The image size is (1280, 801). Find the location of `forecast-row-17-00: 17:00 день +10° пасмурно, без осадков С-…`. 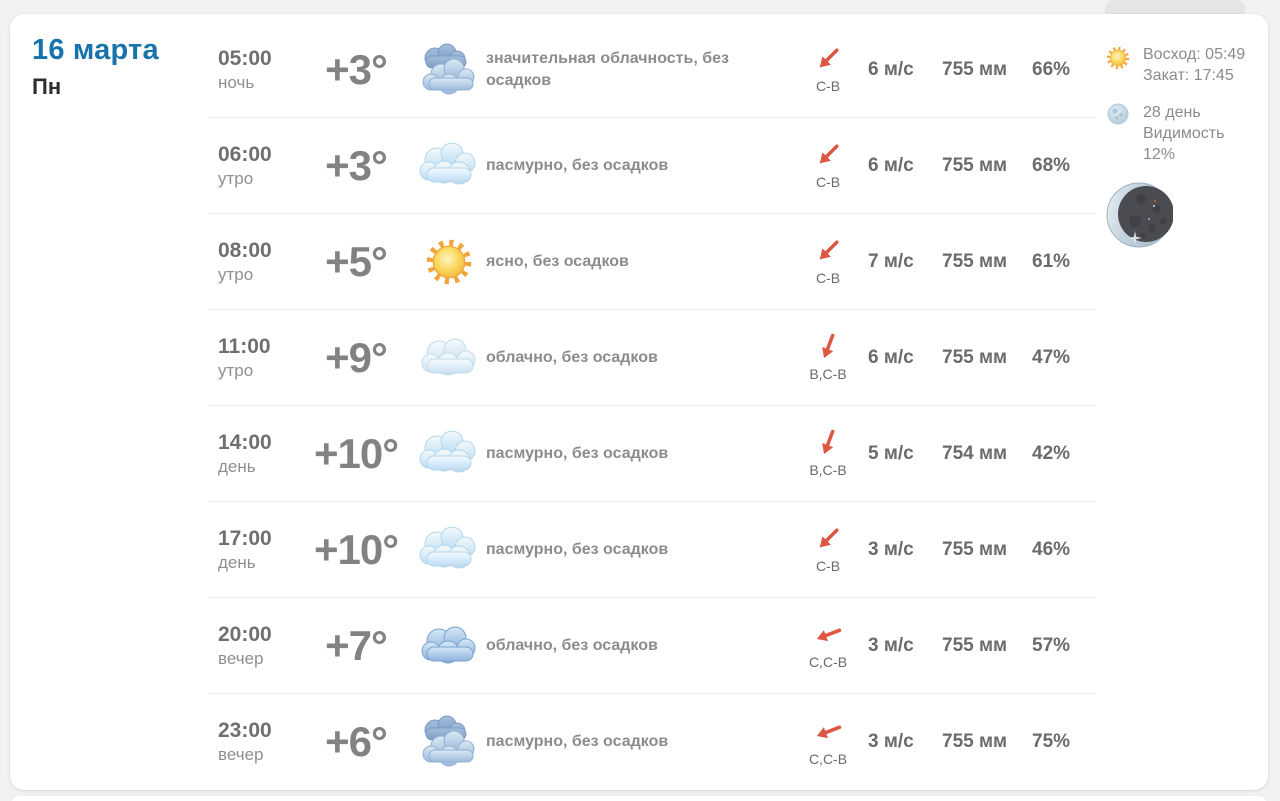

forecast-row-17-00: 17:00 день +10° пасмурно, без осадков С-… is located at coordinates (651, 550).